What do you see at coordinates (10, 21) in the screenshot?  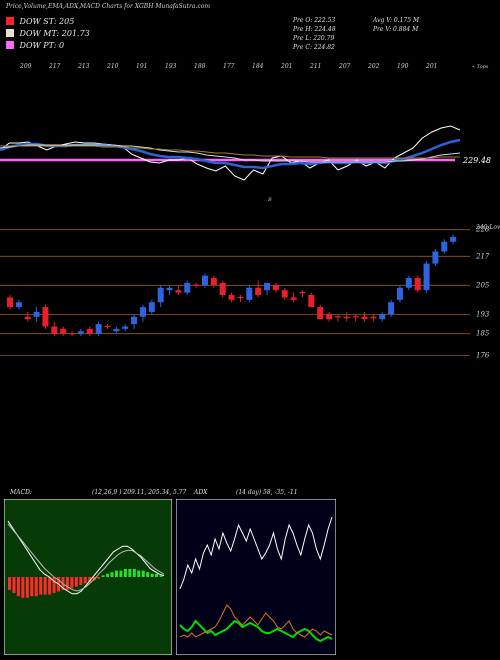 I see `legend-dow-st-swatch` at bounding box center [10, 21].